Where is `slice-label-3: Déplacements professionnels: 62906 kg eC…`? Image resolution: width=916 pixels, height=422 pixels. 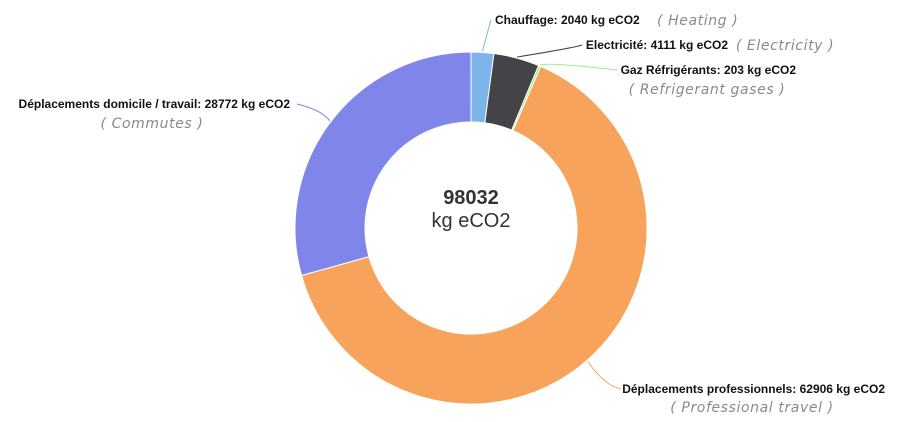
slice-label-3: Déplacements professionnels: 62906 kg eC… is located at coordinates (753, 389).